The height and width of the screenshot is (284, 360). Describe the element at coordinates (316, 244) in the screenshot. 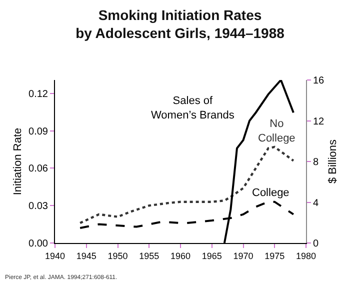

I see `y2-tick-label: 0` at that location.